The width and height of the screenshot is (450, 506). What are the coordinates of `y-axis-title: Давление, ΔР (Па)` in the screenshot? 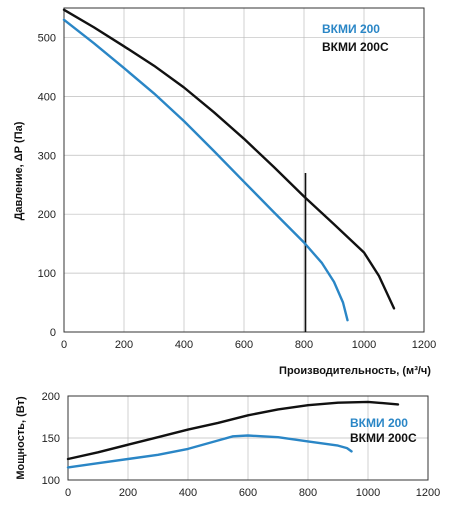 It's located at (19, 170).